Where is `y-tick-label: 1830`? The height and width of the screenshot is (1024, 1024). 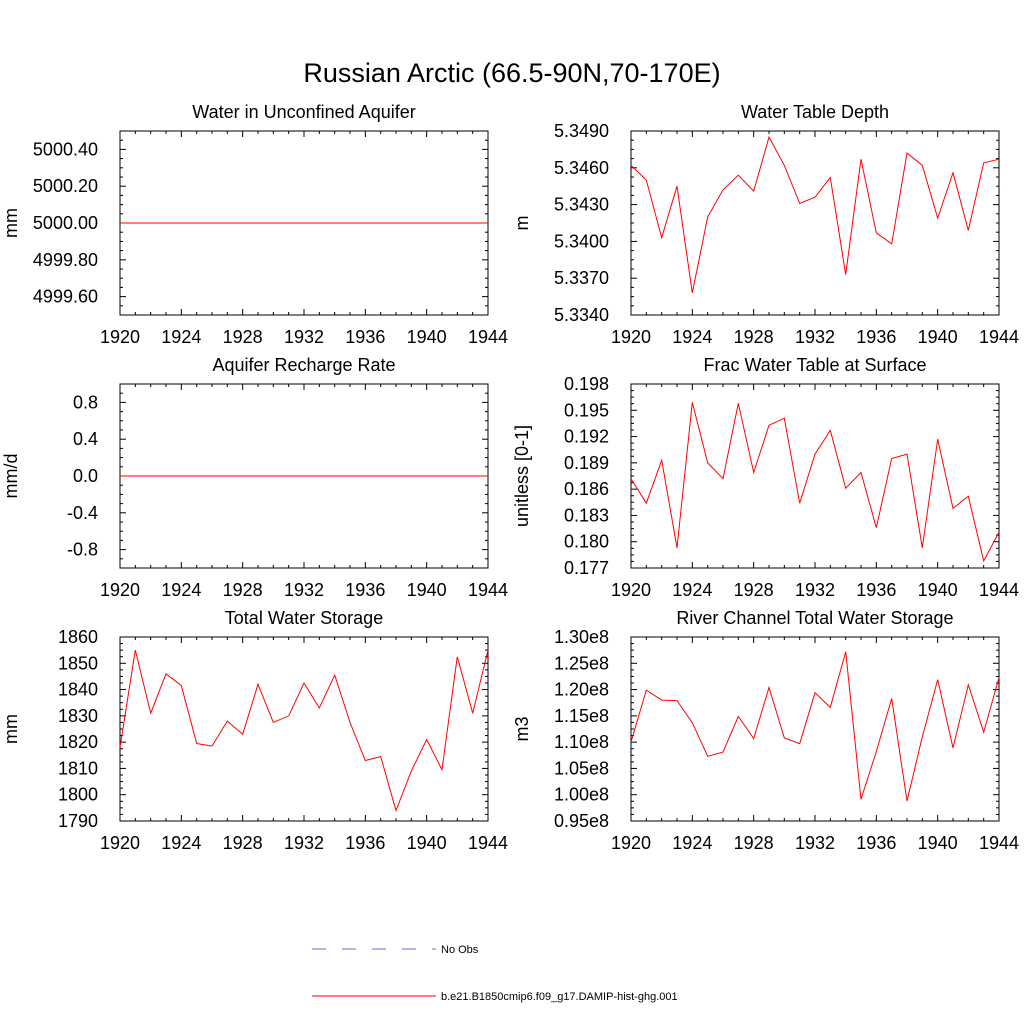
y-tick-label: 1830 is located at coordinates (78, 716).